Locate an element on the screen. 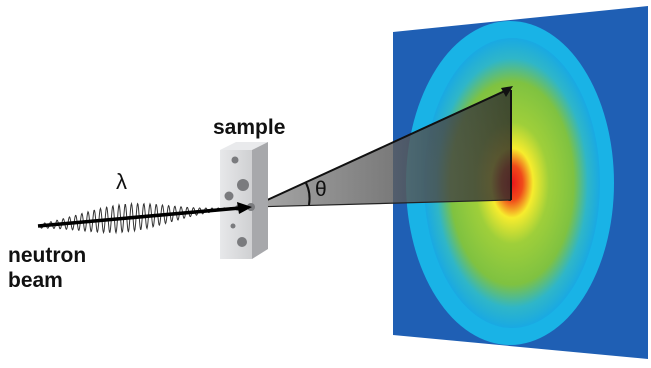 The height and width of the screenshot is (368, 651). scattering-angle-symbol: θ is located at coordinates (321, 189).